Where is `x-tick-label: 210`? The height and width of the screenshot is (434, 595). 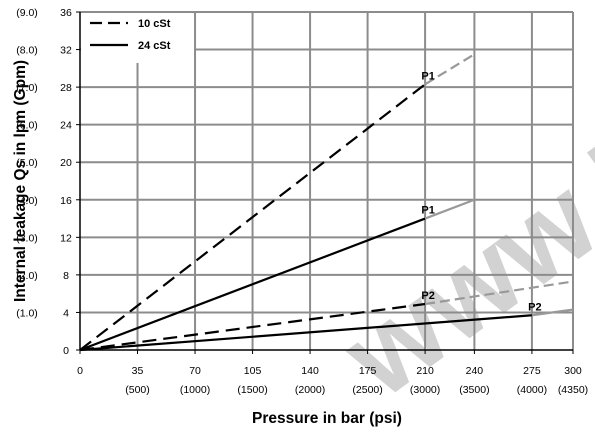 x-tick-label: 210 is located at coordinates (425, 371).